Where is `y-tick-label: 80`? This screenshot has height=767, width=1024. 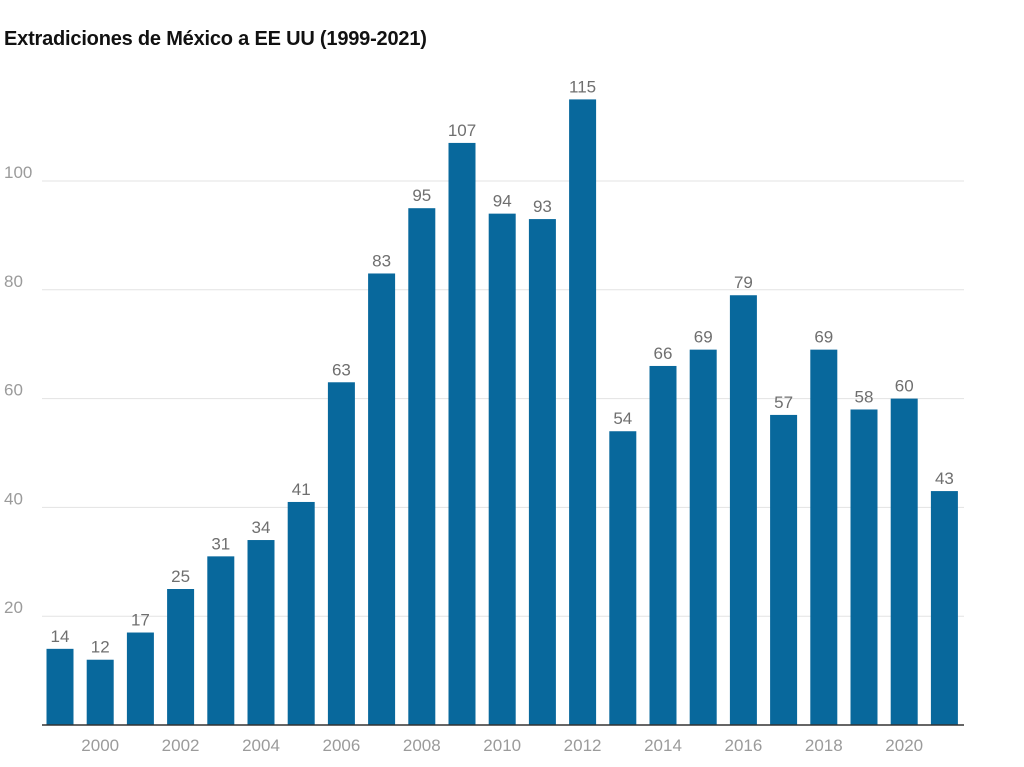 y-tick-label: 80 is located at coordinates (13, 281).